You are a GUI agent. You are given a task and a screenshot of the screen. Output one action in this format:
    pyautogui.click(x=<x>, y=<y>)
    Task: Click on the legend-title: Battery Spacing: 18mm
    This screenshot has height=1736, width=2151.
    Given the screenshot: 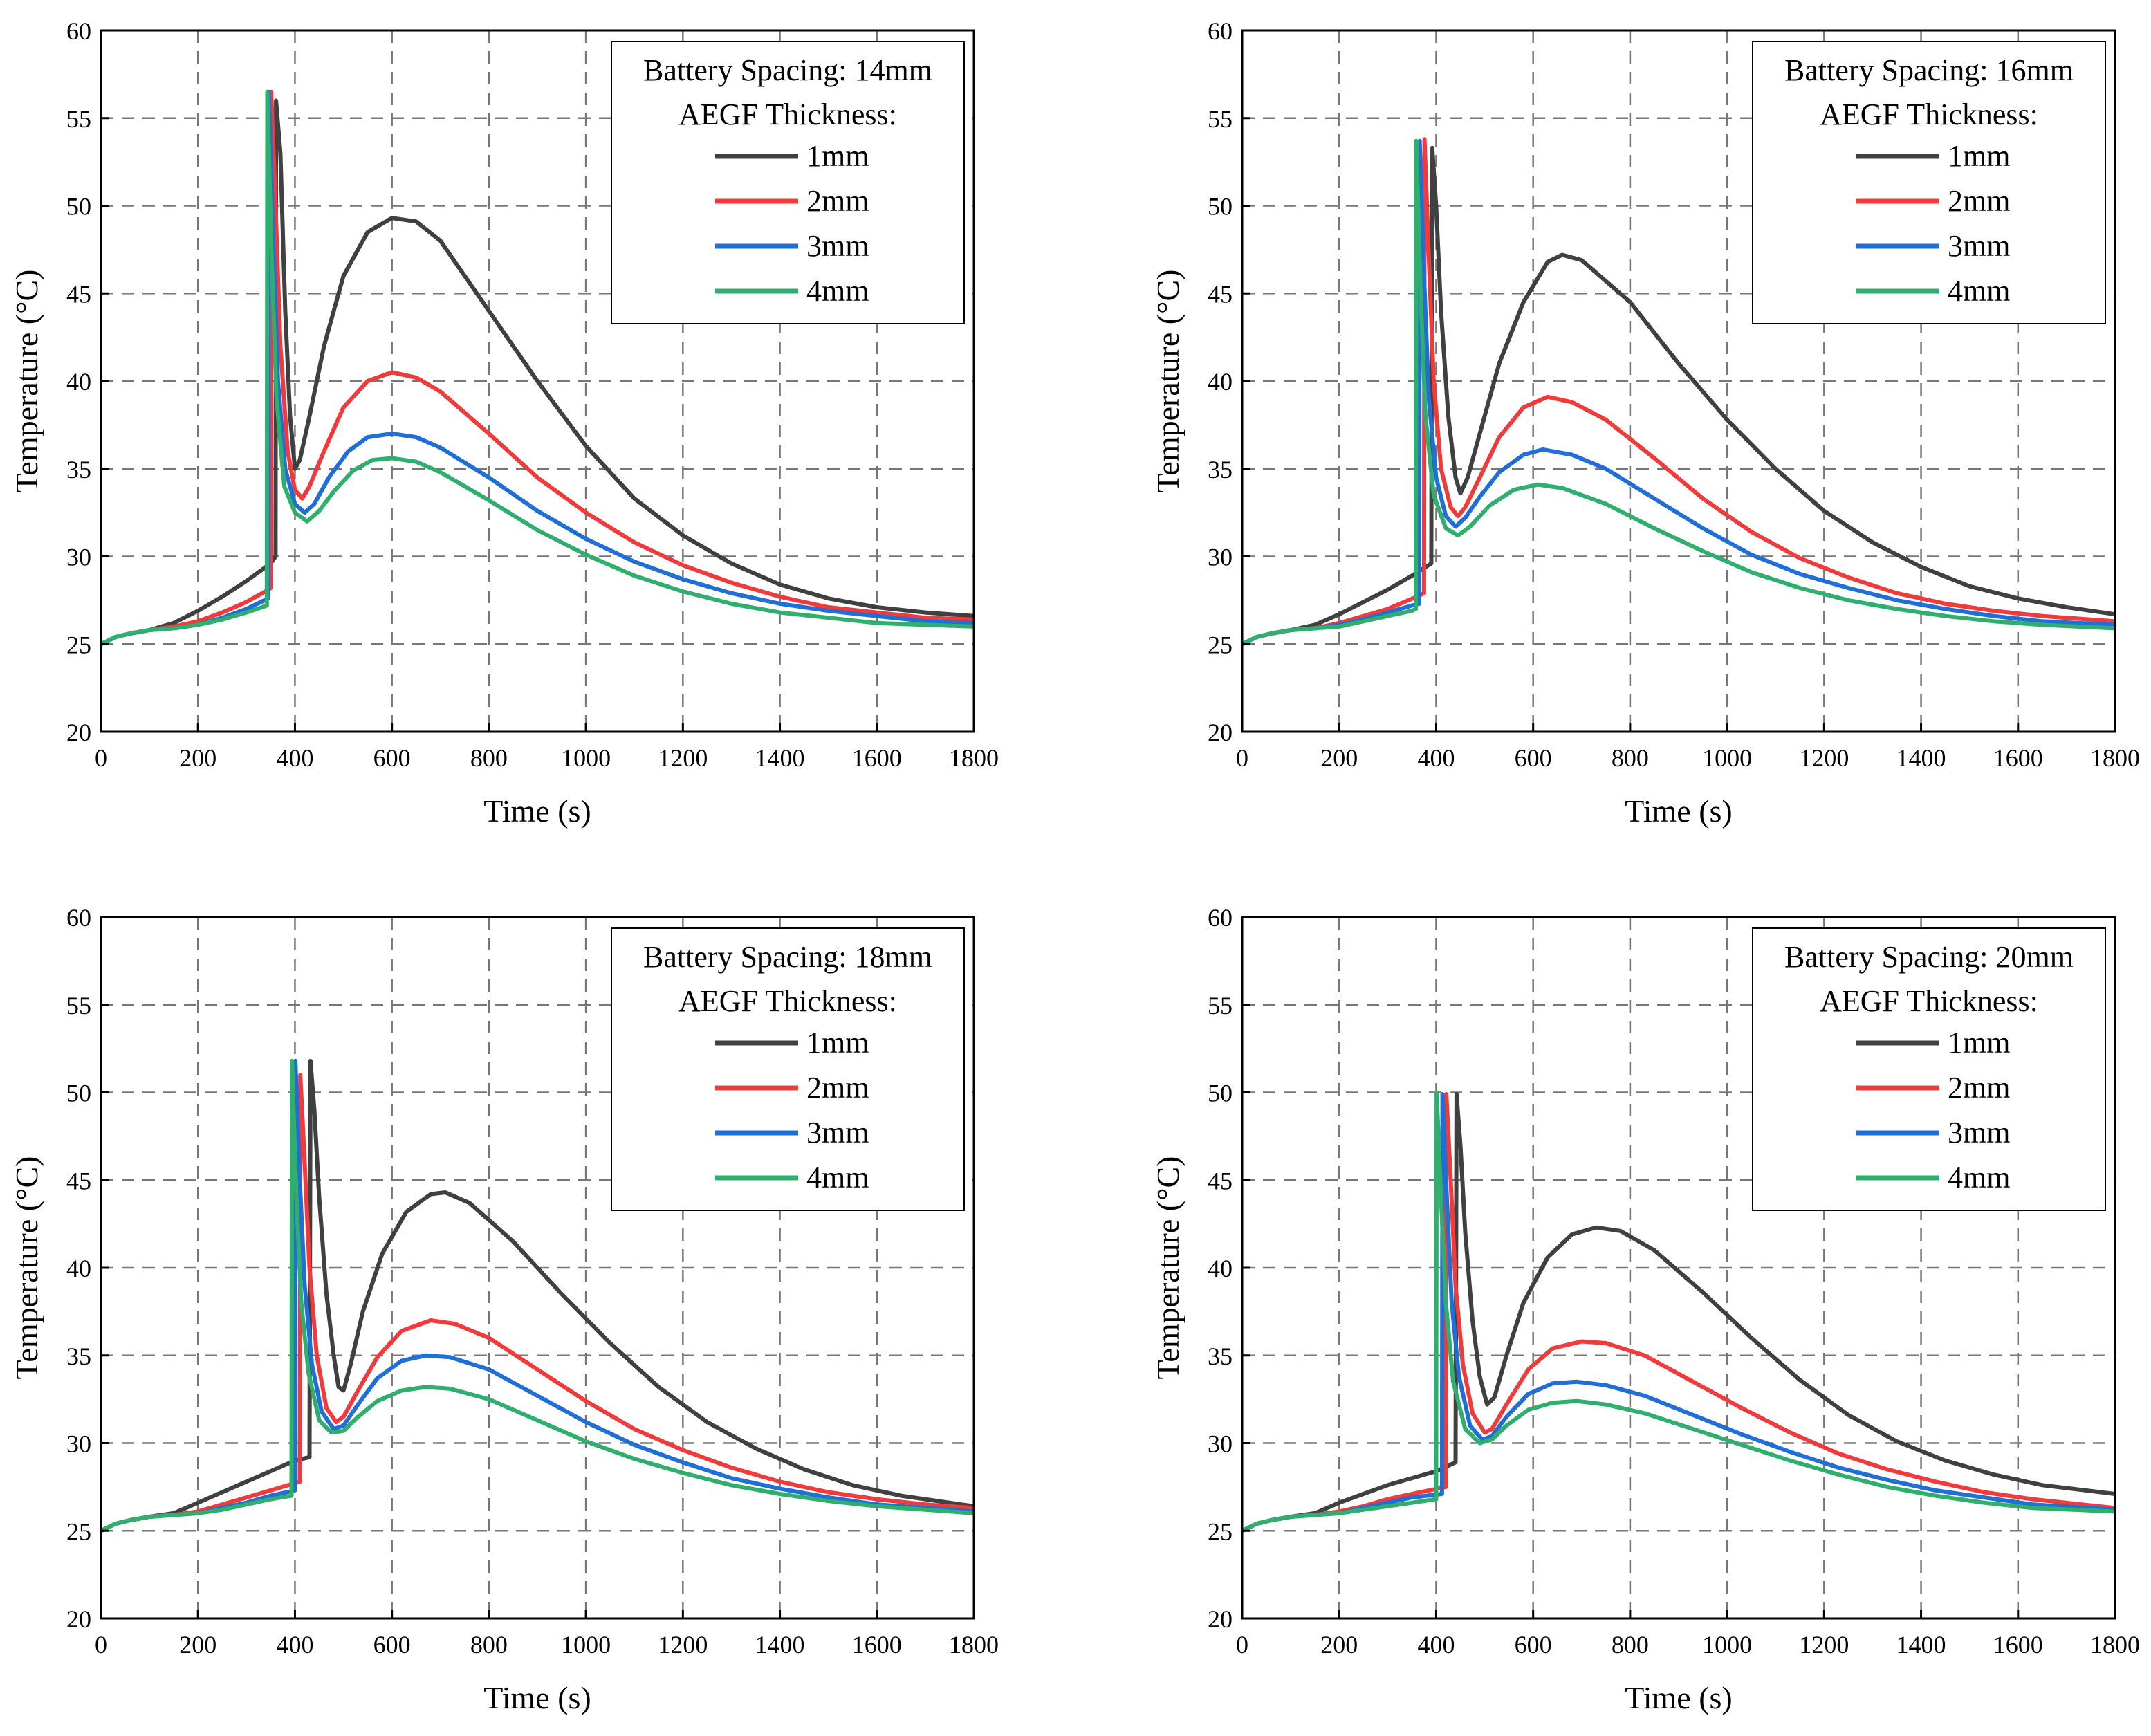 What is the action you would take?
    pyautogui.click(x=787, y=957)
    